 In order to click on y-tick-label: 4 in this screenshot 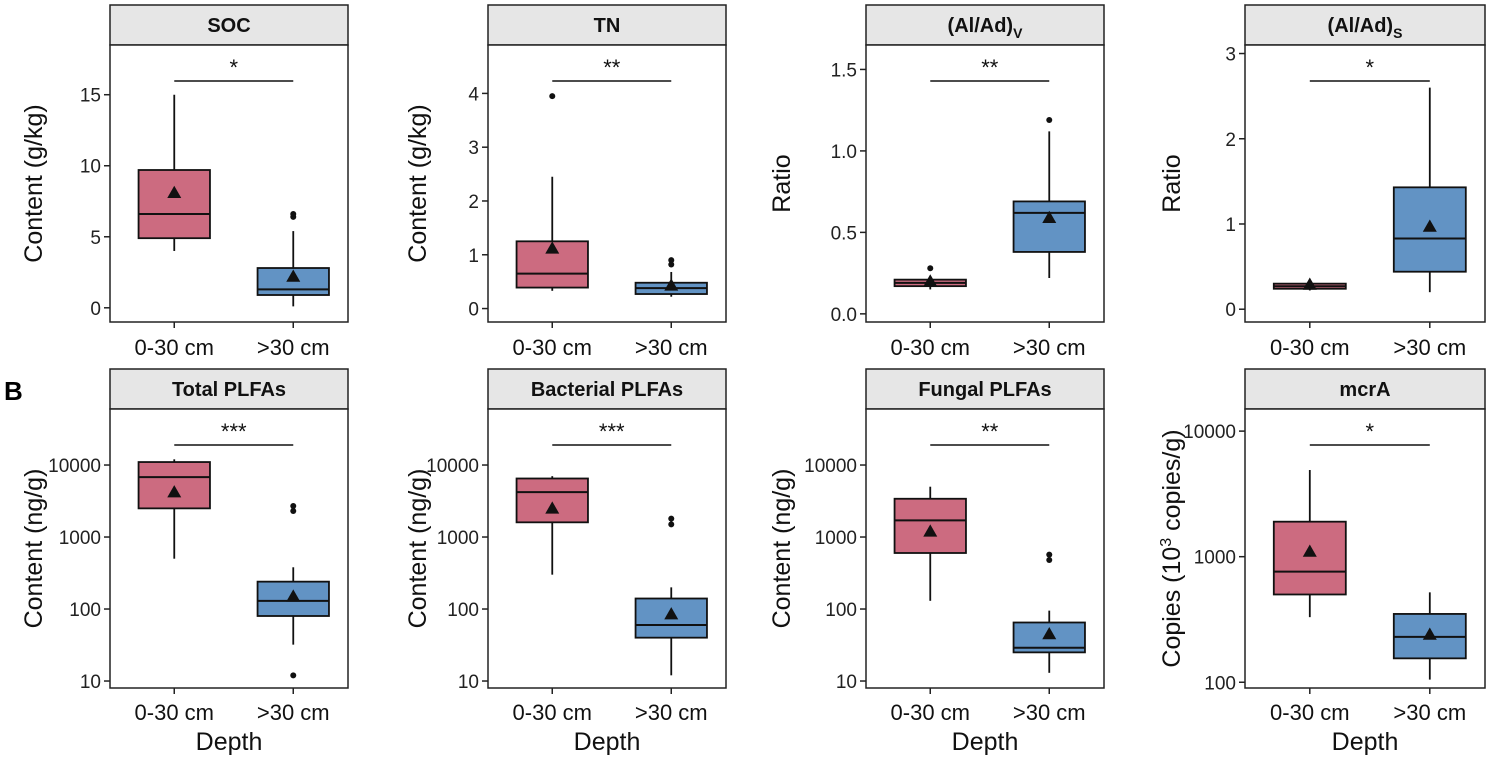, I will do `click(473, 94)`.